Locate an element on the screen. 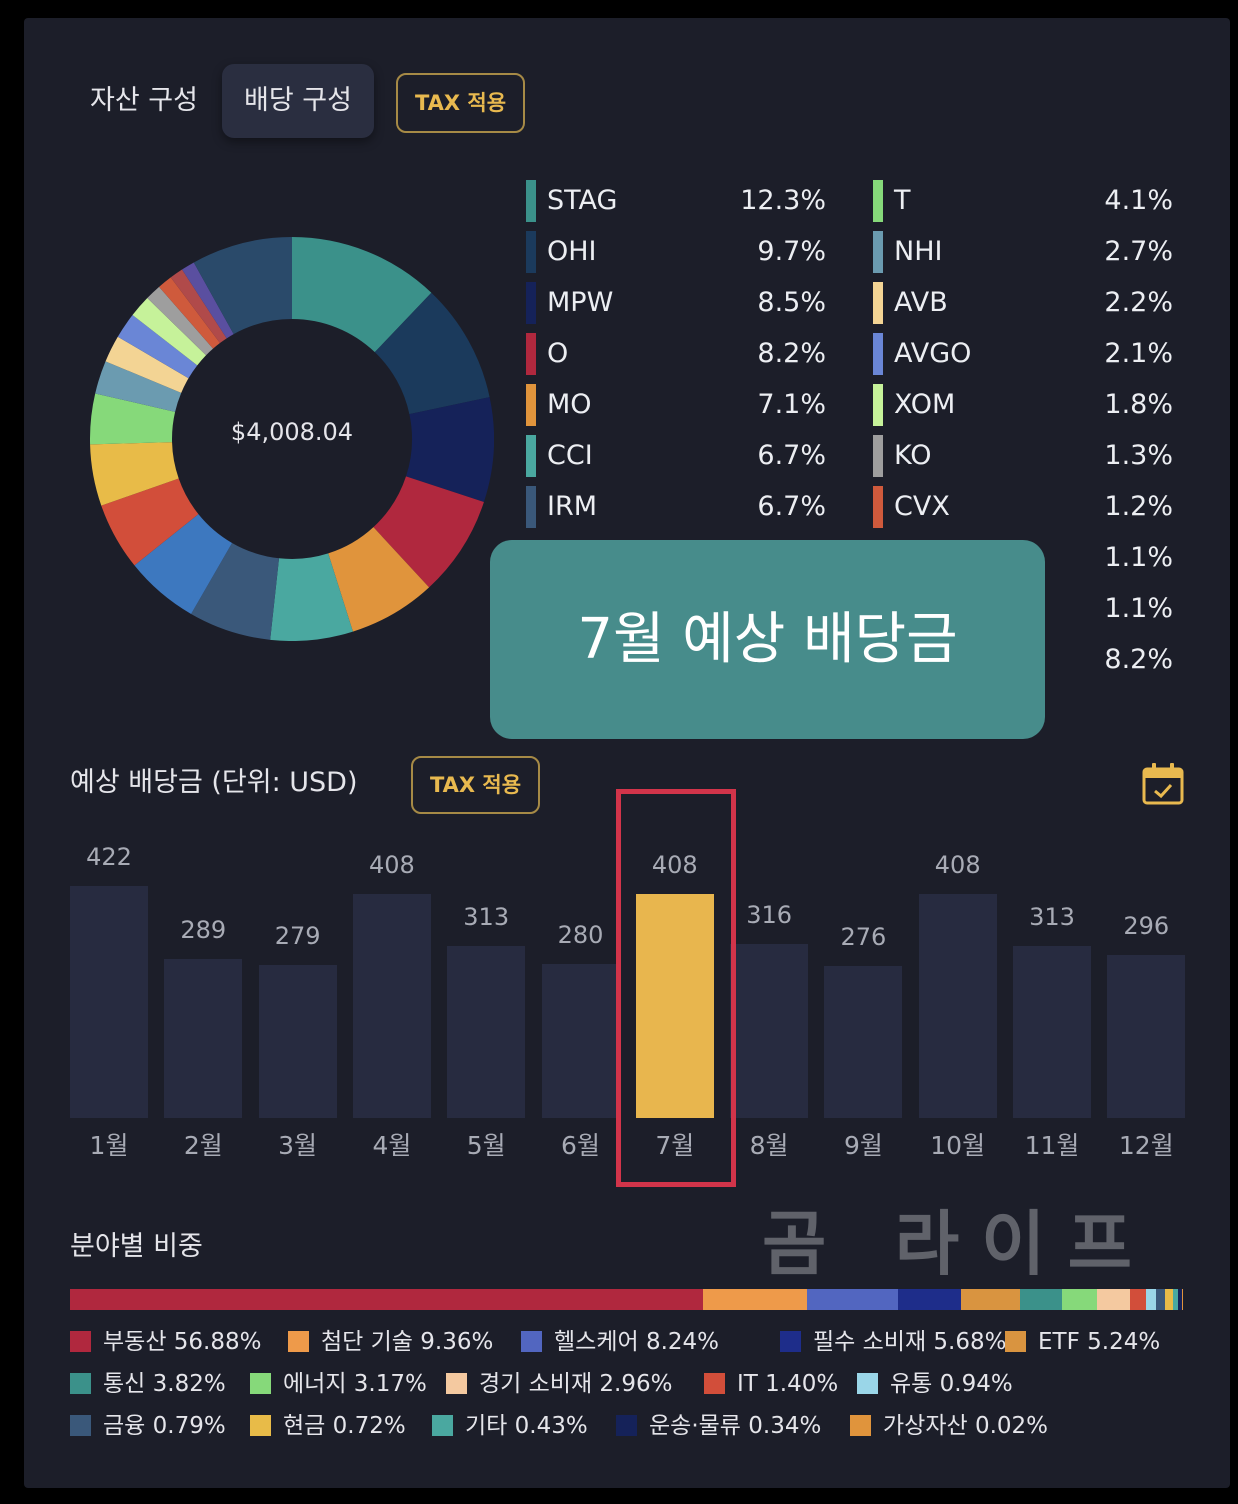 The height and width of the screenshot is (1504, 1238). sector-legend-label: IT 1.40% is located at coordinates (788, 1384).